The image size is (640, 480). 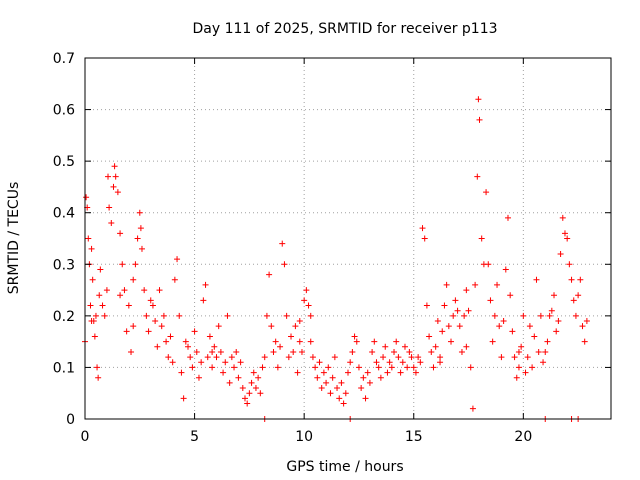 What do you see at coordinates (64, 59) in the screenshot?
I see `y-tick-label: 0.7` at bounding box center [64, 59].